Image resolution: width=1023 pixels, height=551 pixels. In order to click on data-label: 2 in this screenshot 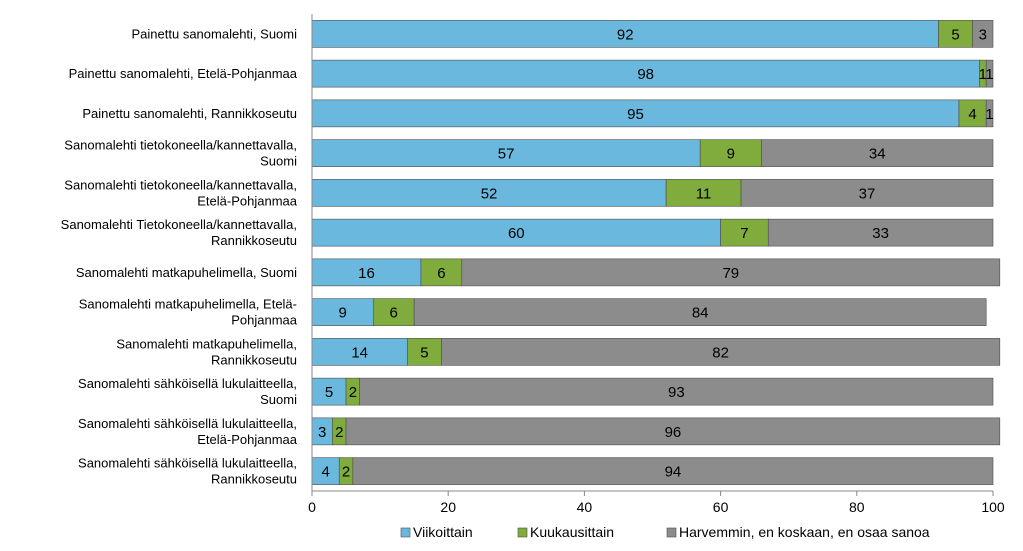, I will do `click(339, 432)`.